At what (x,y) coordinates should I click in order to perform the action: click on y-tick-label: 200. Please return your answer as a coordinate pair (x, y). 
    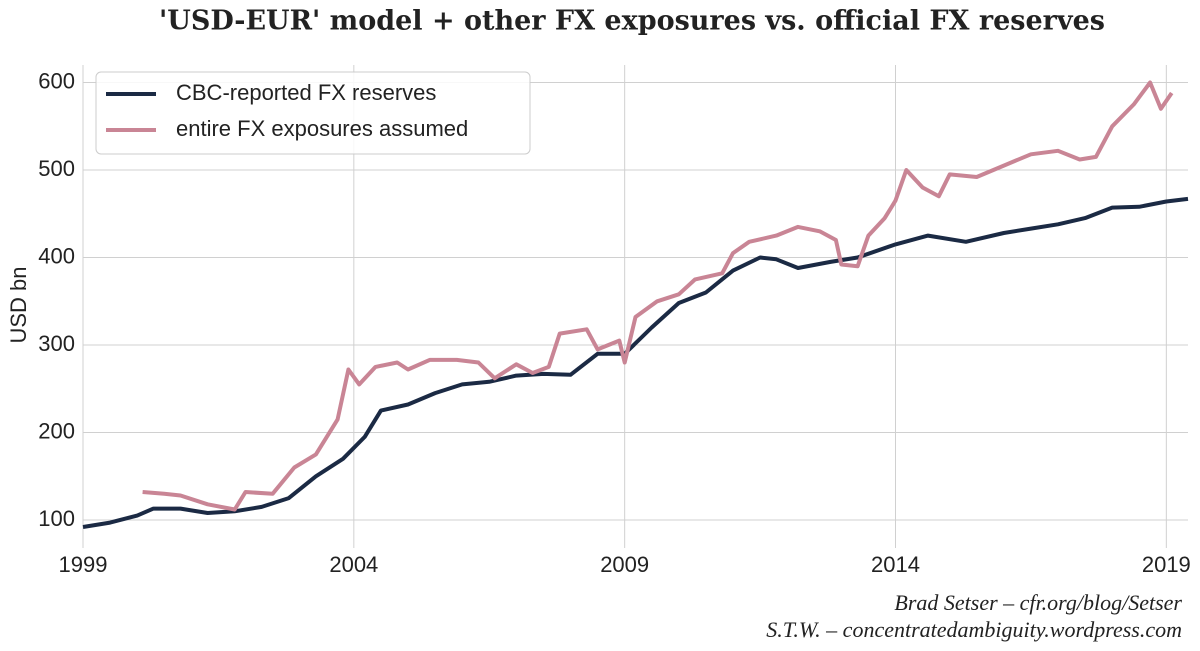
    Looking at the image, I should click on (56, 430).